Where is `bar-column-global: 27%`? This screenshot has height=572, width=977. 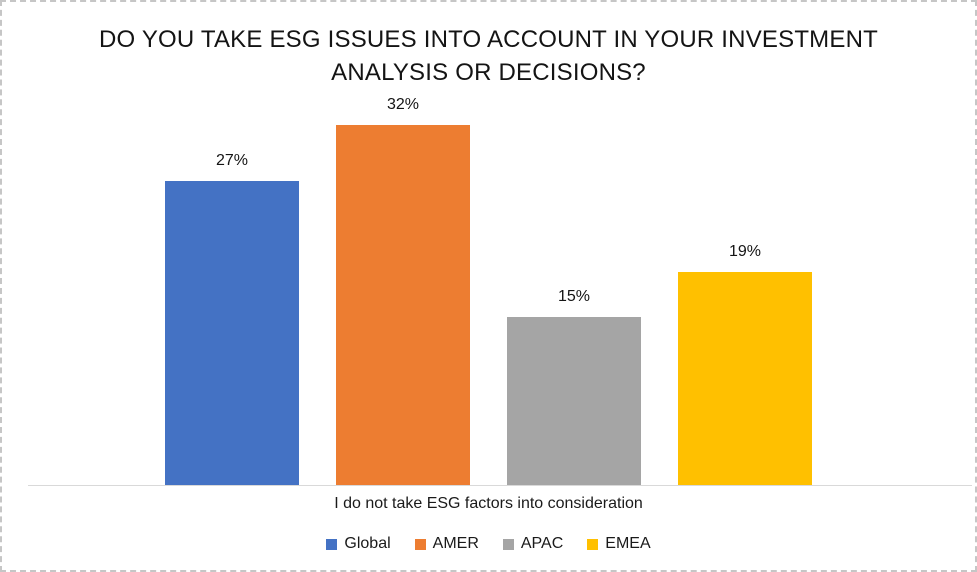
bar-column-global: 27% is located at coordinates (232, 319).